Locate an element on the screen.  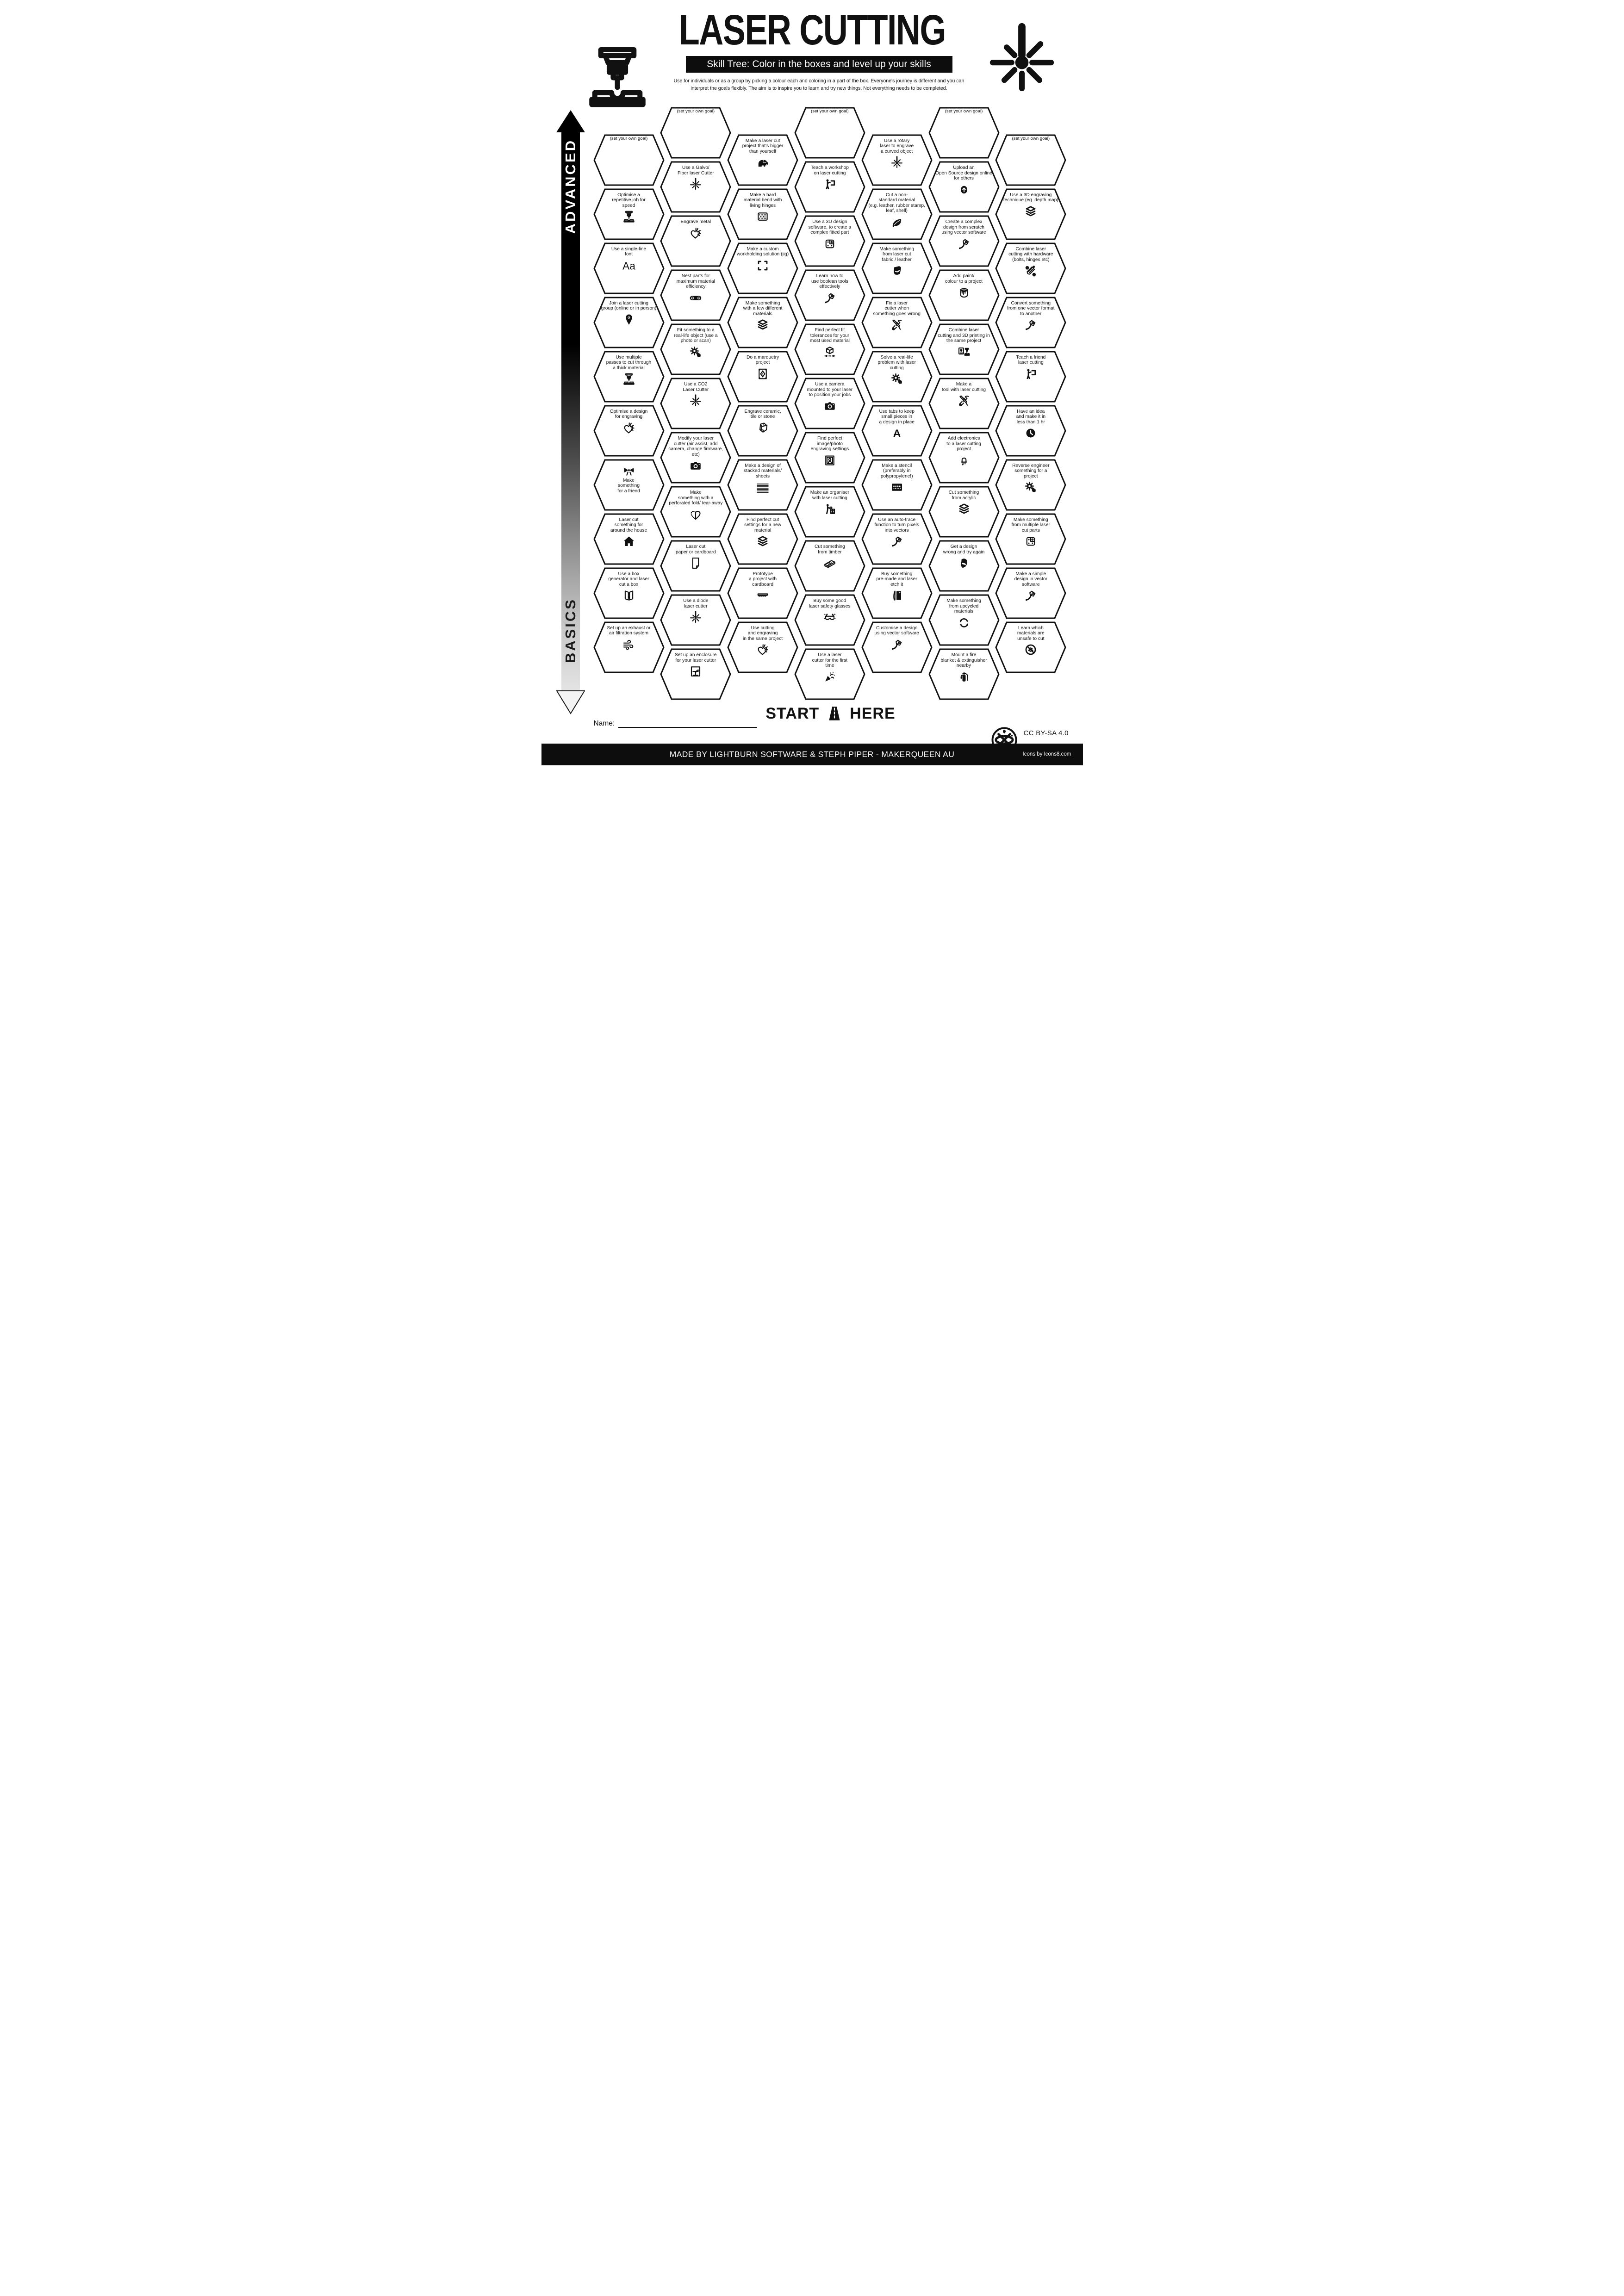
skill-label: Use a box generator and laser cut a box is located at coordinates (628, 579).